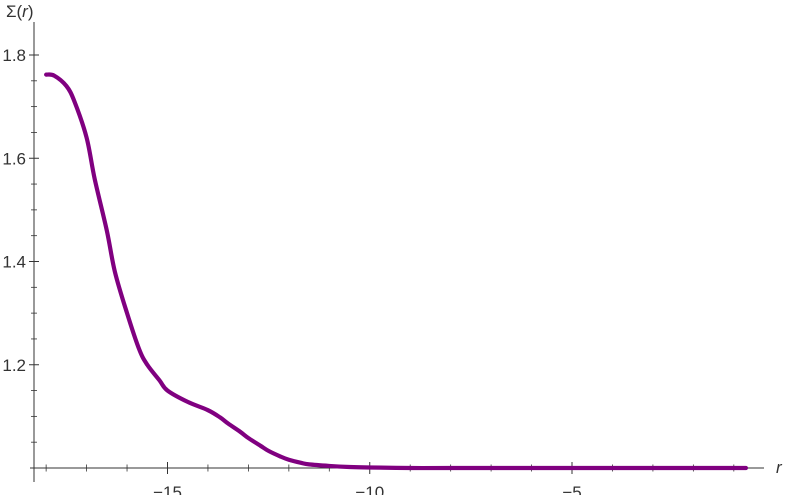  I want to click on y-axis-label-prefix: Σ(, so click(14, 11).